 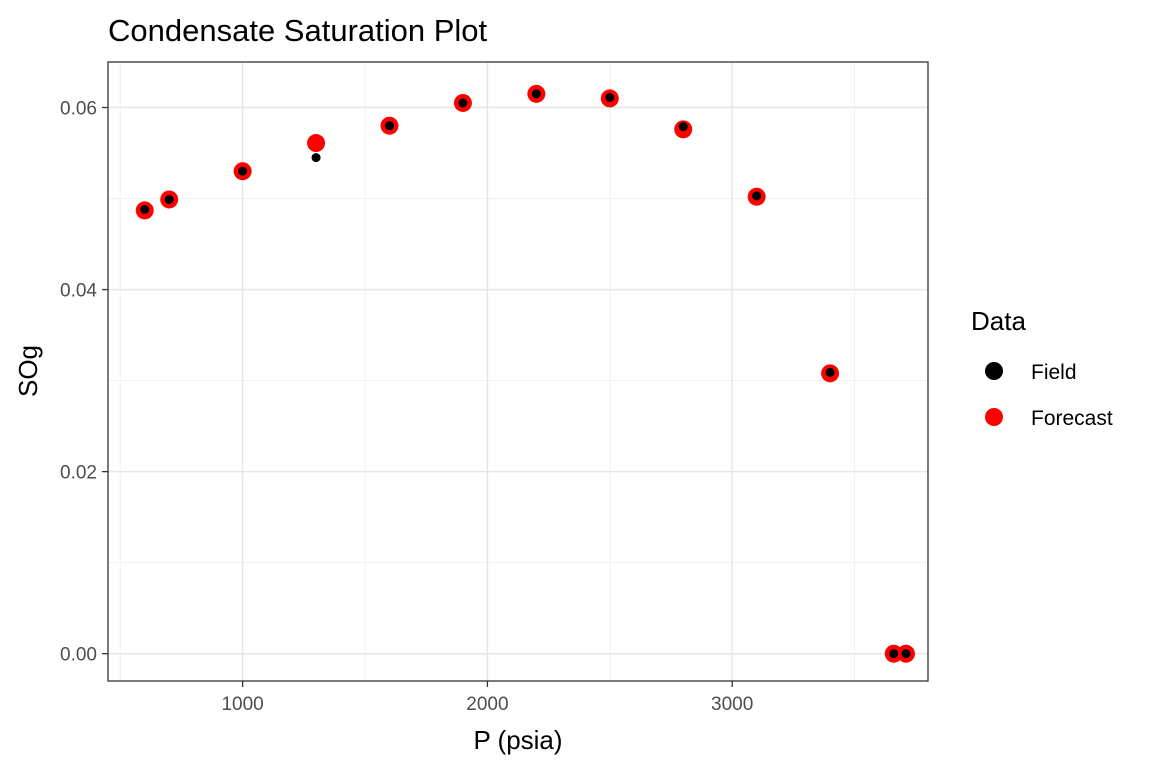 I want to click on y-axis: 0.00 0.02 0.04 0.06, so click(x=84, y=382).